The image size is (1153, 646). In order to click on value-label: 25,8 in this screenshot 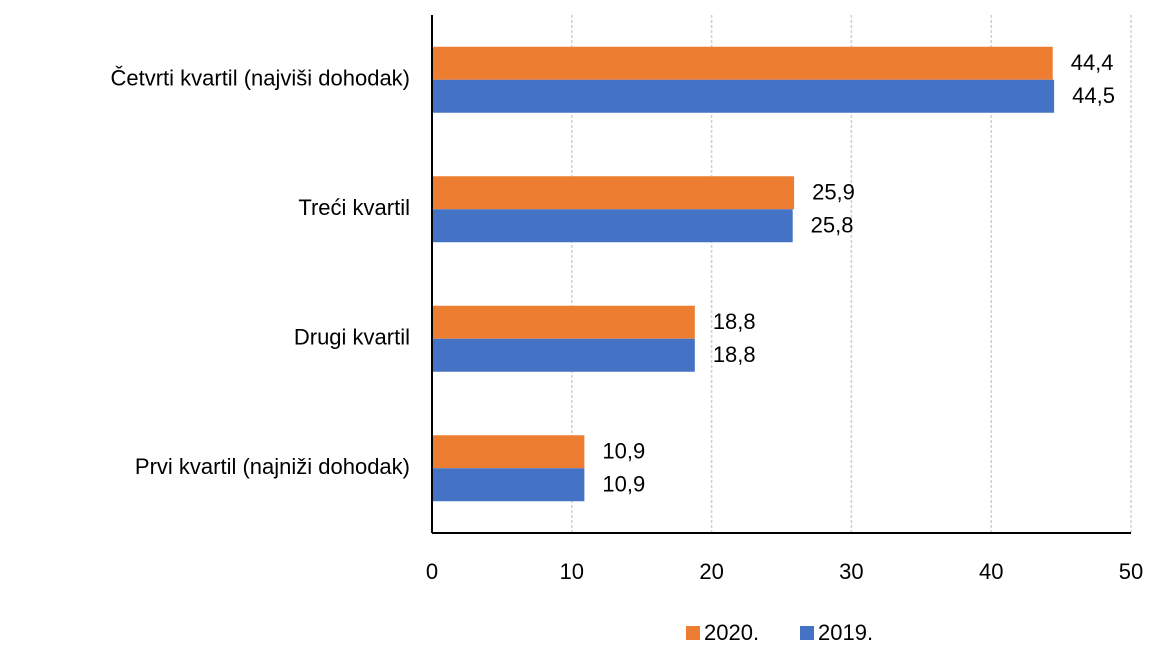, I will do `click(832, 225)`.